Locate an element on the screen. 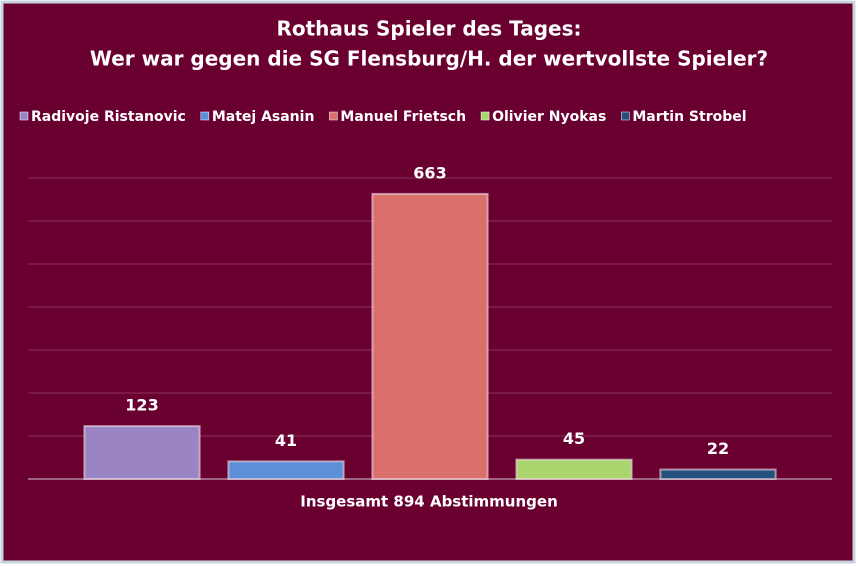 The image size is (858, 566). data-label: 663 is located at coordinates (429, 172).